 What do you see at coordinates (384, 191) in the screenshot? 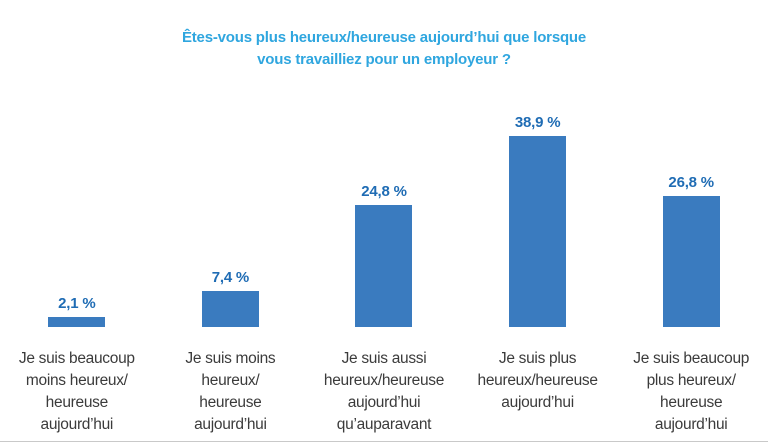
I see `bar-value-label: 24,8 %` at bounding box center [384, 191].